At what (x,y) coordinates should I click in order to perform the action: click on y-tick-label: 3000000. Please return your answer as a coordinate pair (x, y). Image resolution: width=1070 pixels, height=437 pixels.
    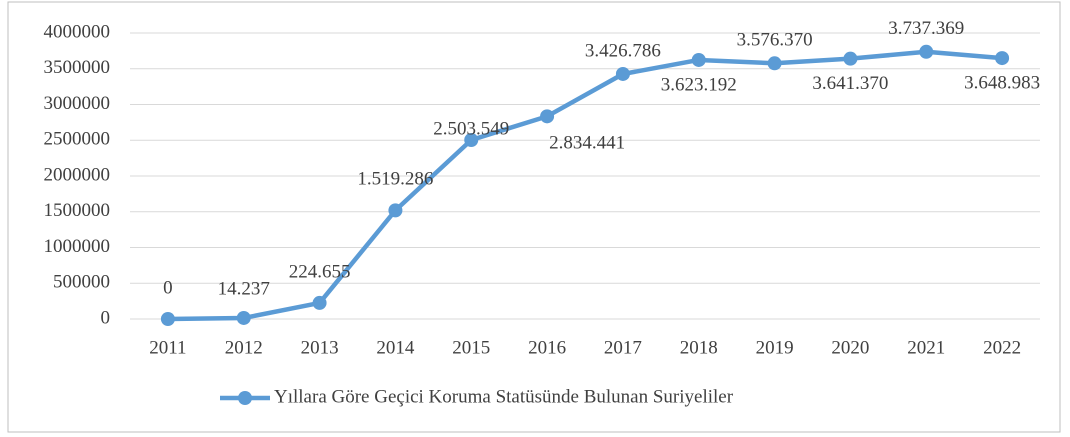
    Looking at the image, I should click on (77, 103).